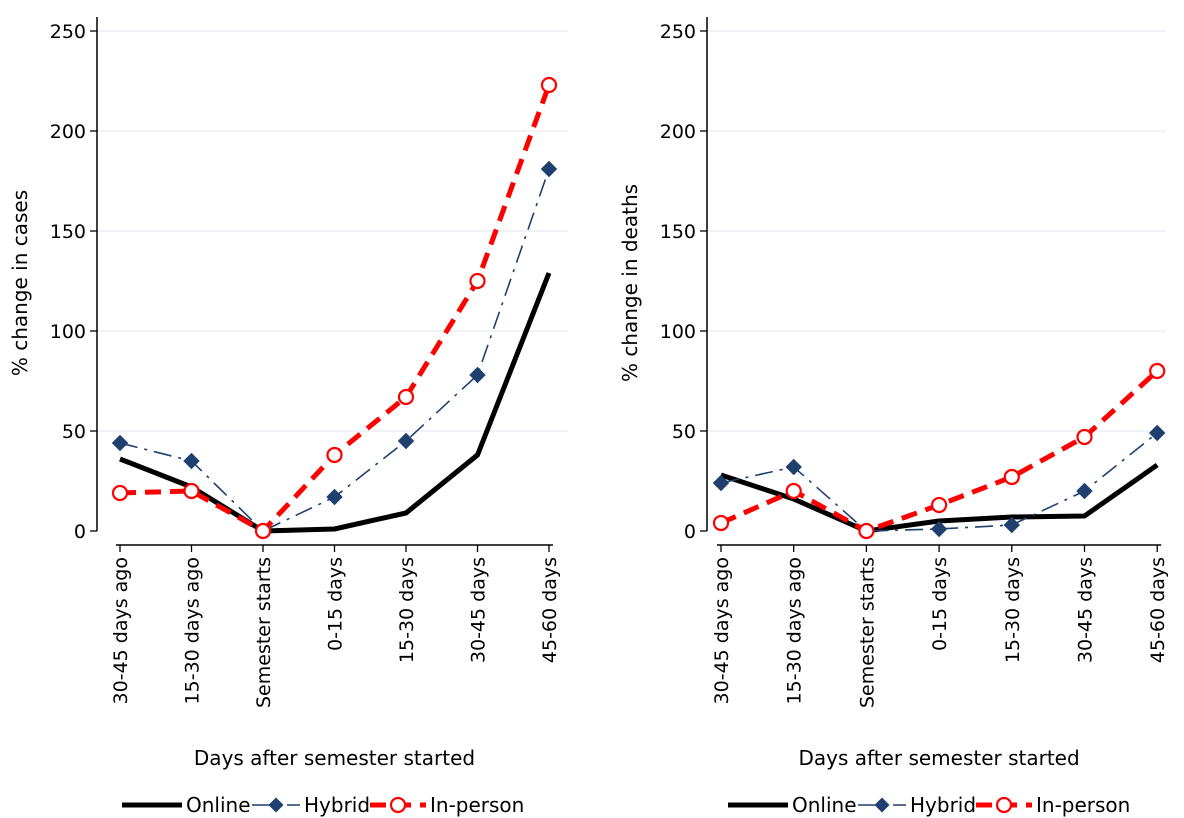  I want to click on y-axis-title: % change in cases, so click(20, 283).